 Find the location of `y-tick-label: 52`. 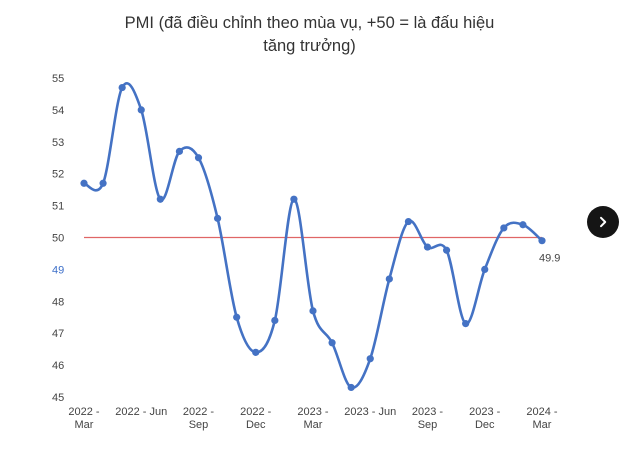

y-tick-label: 52 is located at coordinates (58, 175).